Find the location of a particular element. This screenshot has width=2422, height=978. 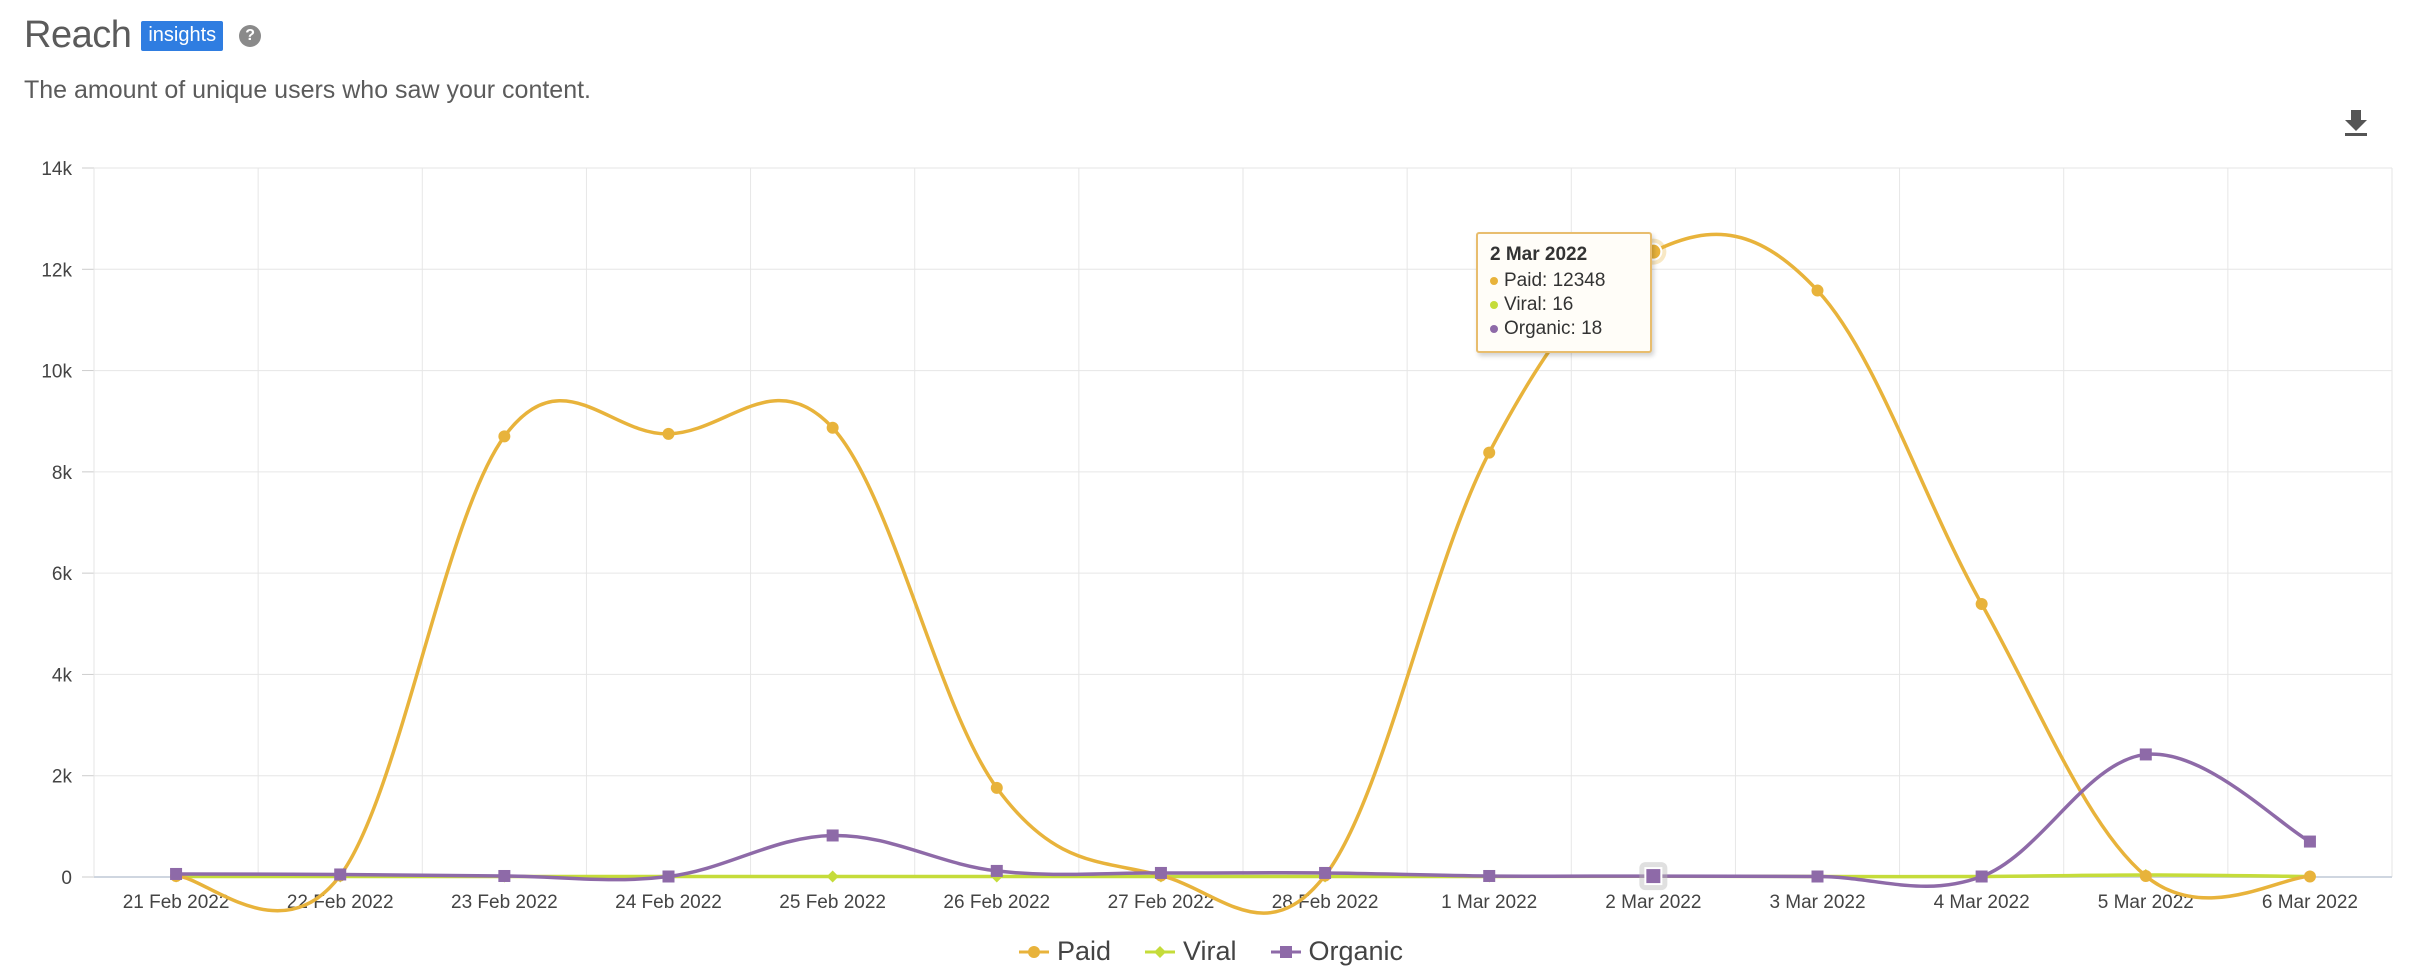

tooltip-row-organic: Organic: 18 is located at coordinates (1565, 329).